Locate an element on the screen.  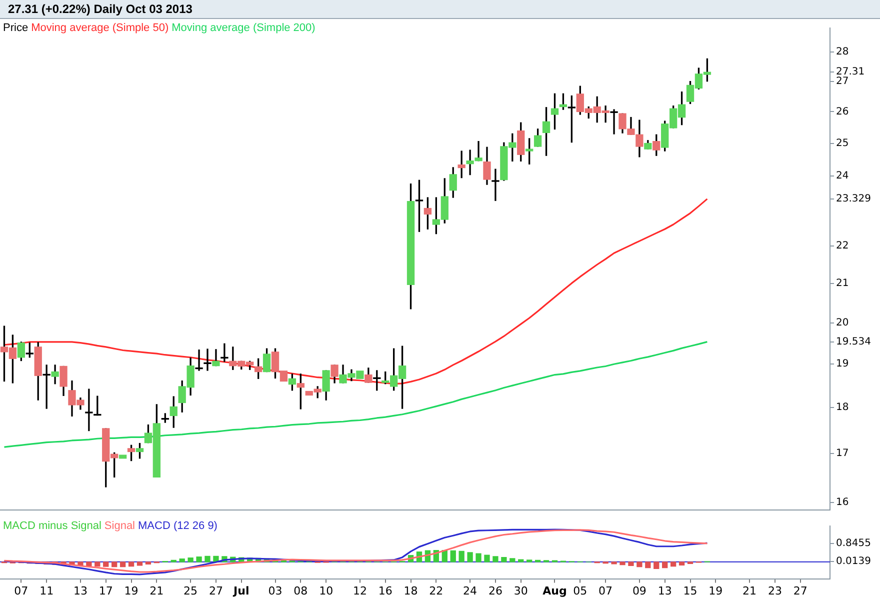
x-tick-label: 22 is located at coordinates (436, 591).